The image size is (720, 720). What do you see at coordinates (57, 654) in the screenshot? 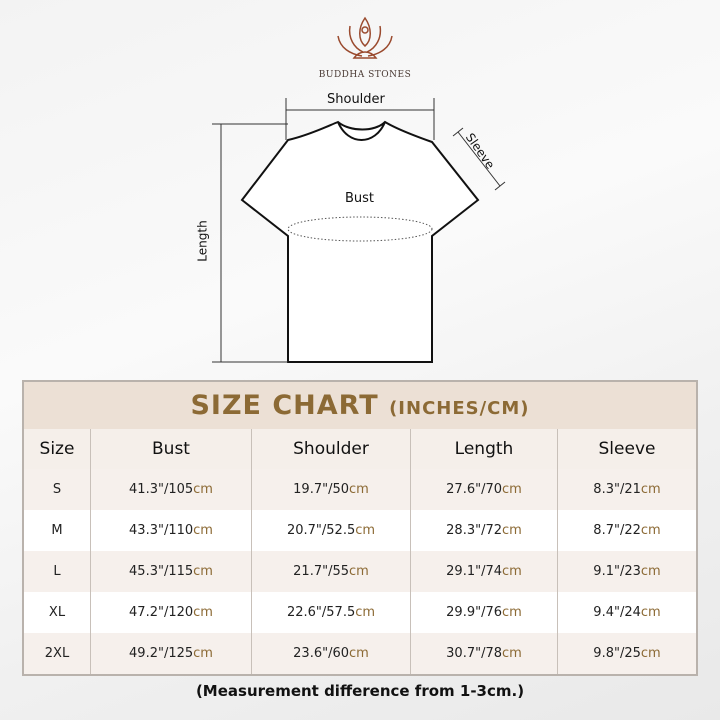
I see `table-cell: 2XL` at bounding box center [57, 654].